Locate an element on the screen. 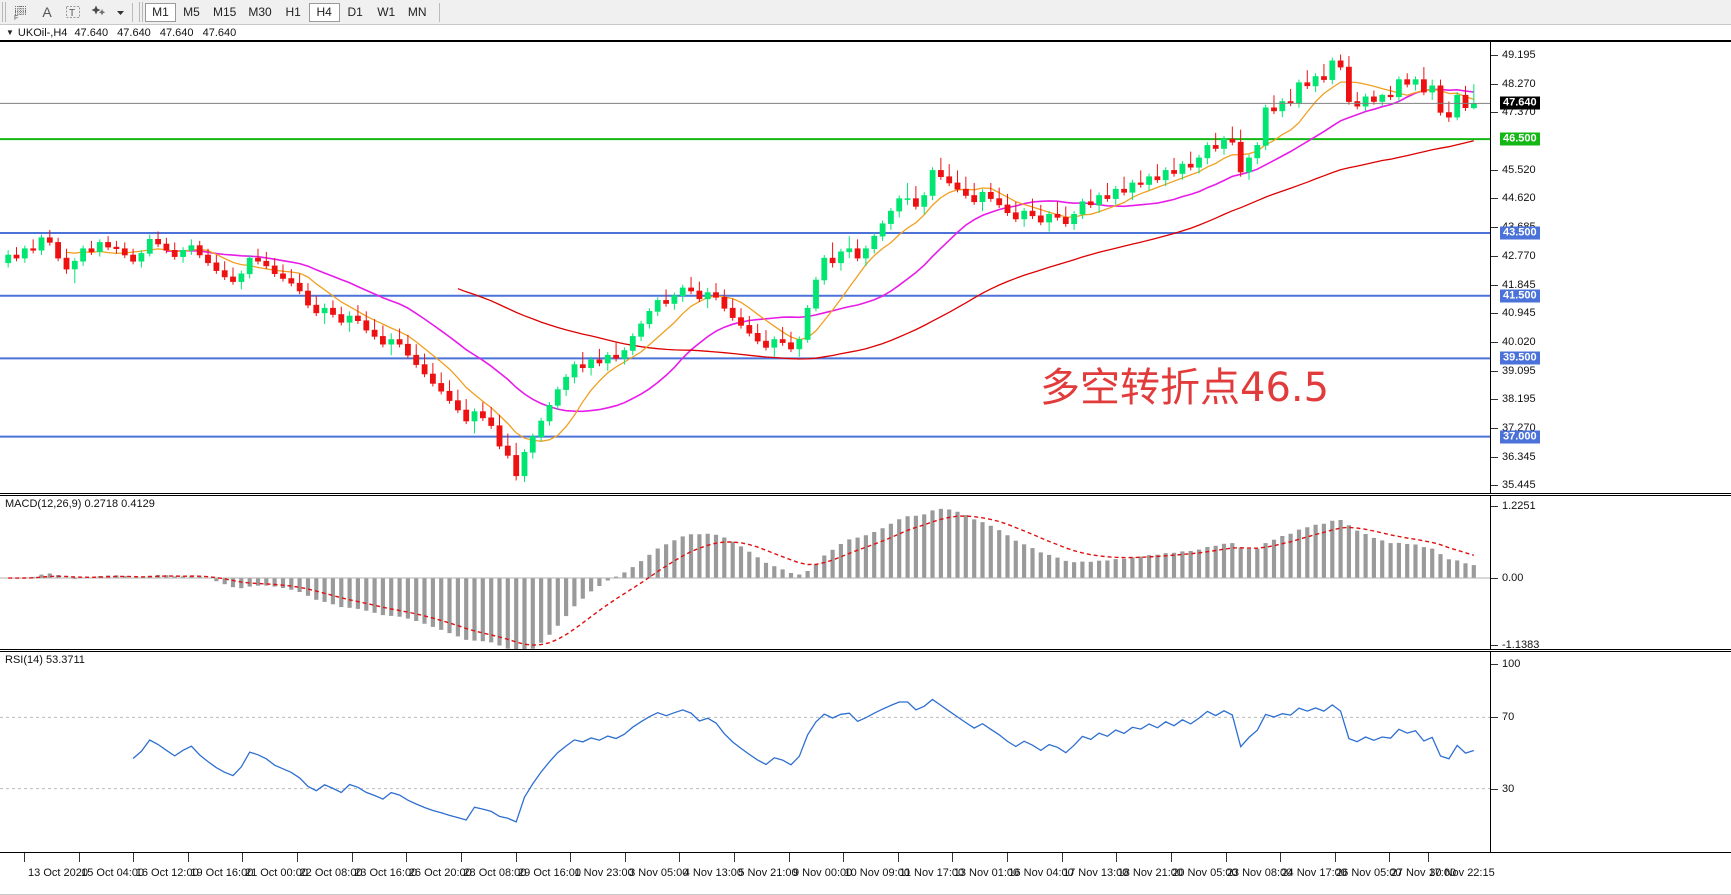 The height and width of the screenshot is (895, 1731). time-axis-label: 3 Nov 05:00 is located at coordinates (659, 873).